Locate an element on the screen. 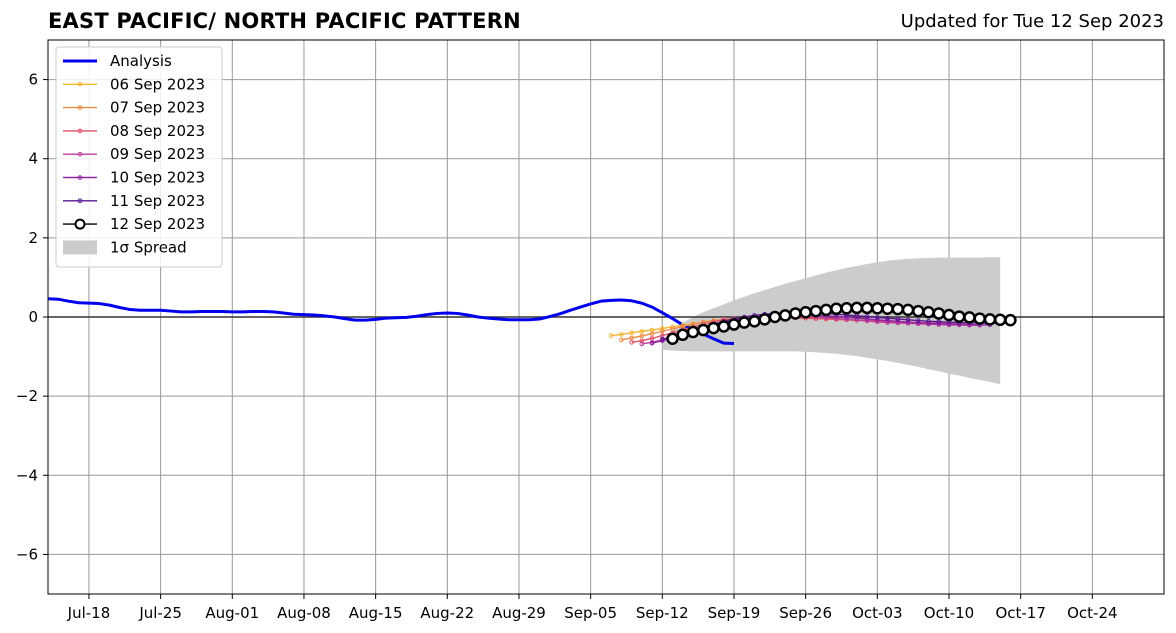 This screenshot has width=1176, height=633. legend-label: 06 Sep 2023 is located at coordinates (157, 84).